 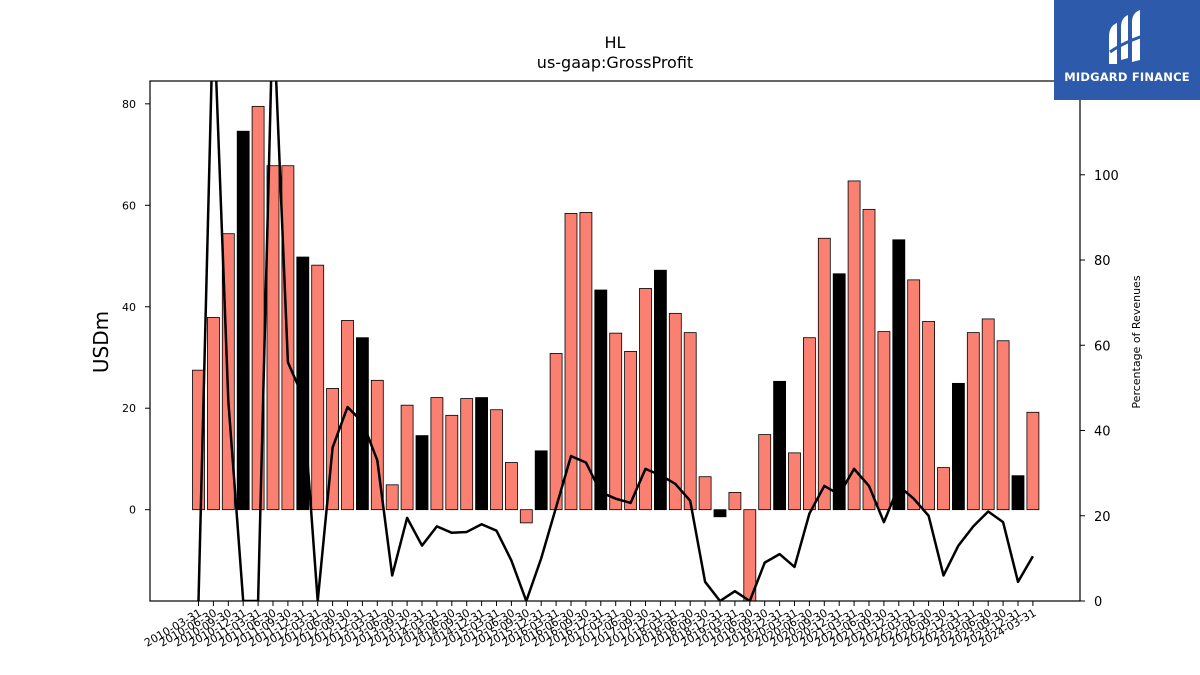 I want to click on y2-tick-label: 0, so click(x=1098, y=602).